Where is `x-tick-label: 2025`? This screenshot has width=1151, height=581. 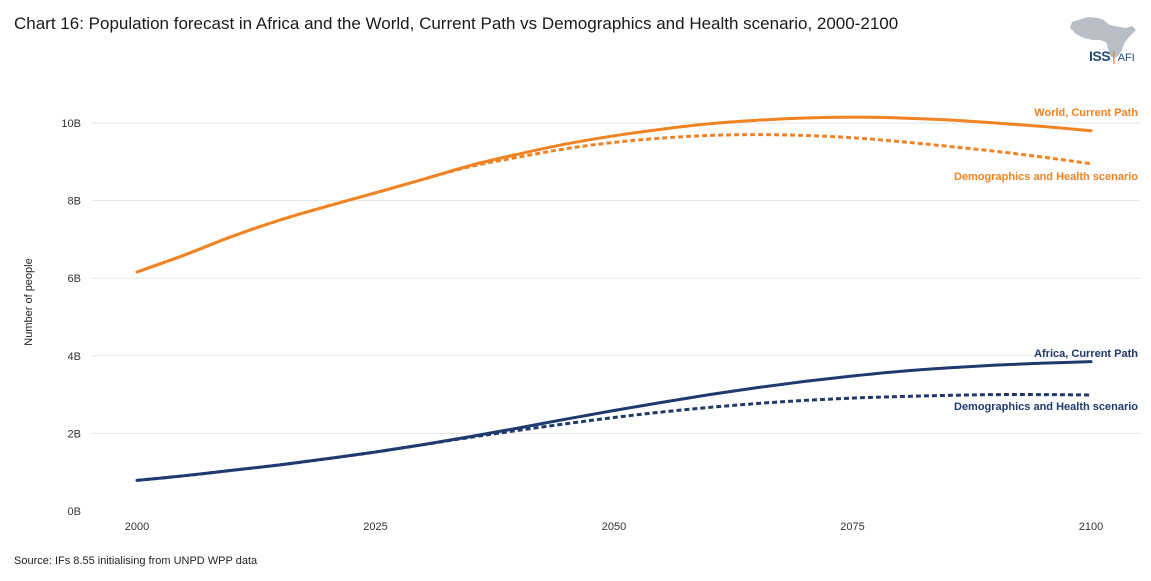
x-tick-label: 2025 is located at coordinates (375, 527).